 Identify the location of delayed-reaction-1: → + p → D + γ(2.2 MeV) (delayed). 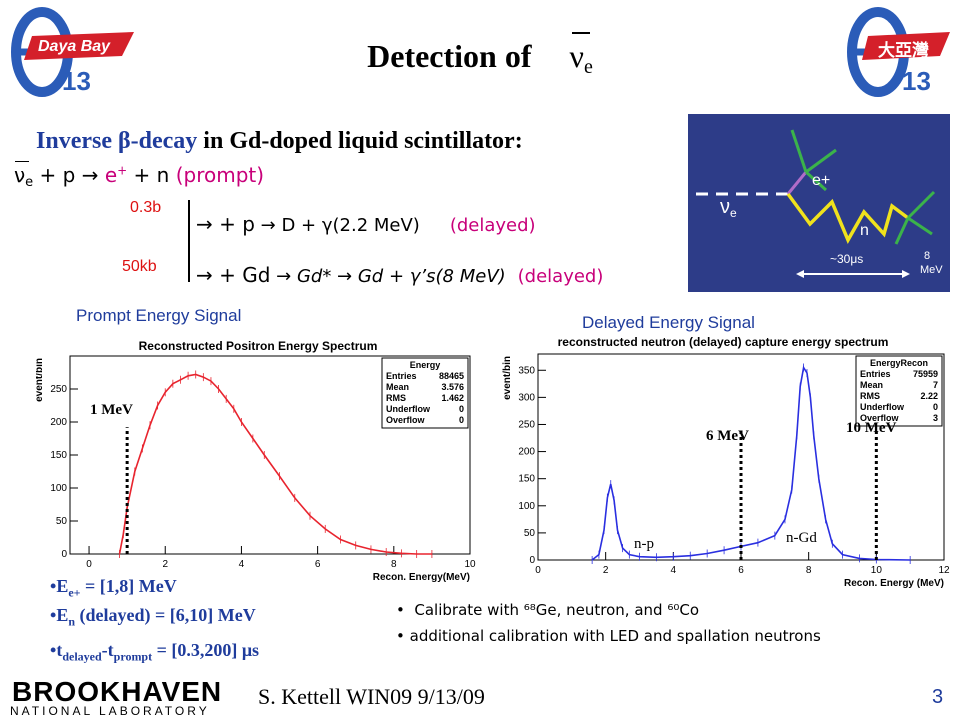
(366, 224).